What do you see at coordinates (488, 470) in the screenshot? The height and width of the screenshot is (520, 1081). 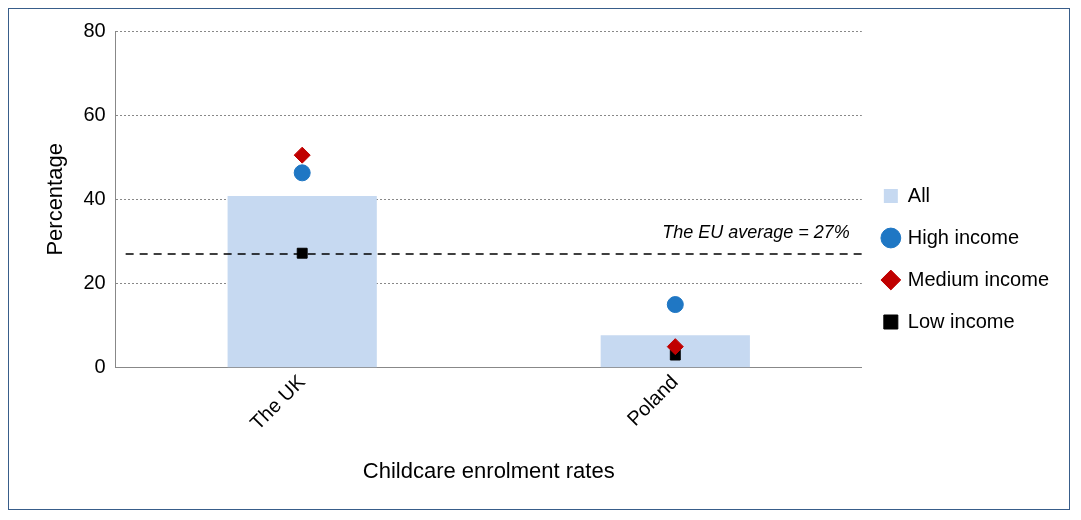 I see `x-axis-title: Childcare enrolment rates` at bounding box center [488, 470].